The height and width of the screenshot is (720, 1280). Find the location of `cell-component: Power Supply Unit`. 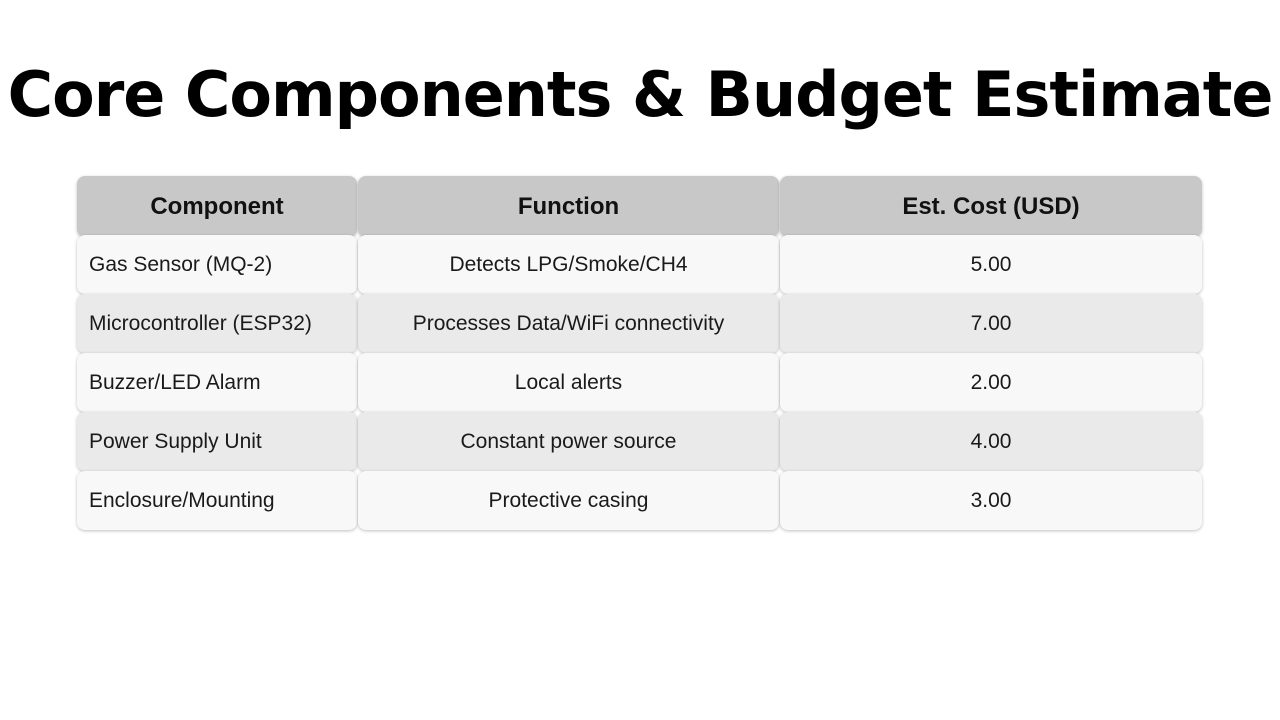

cell-component: Power Supply Unit is located at coordinates (217, 441).